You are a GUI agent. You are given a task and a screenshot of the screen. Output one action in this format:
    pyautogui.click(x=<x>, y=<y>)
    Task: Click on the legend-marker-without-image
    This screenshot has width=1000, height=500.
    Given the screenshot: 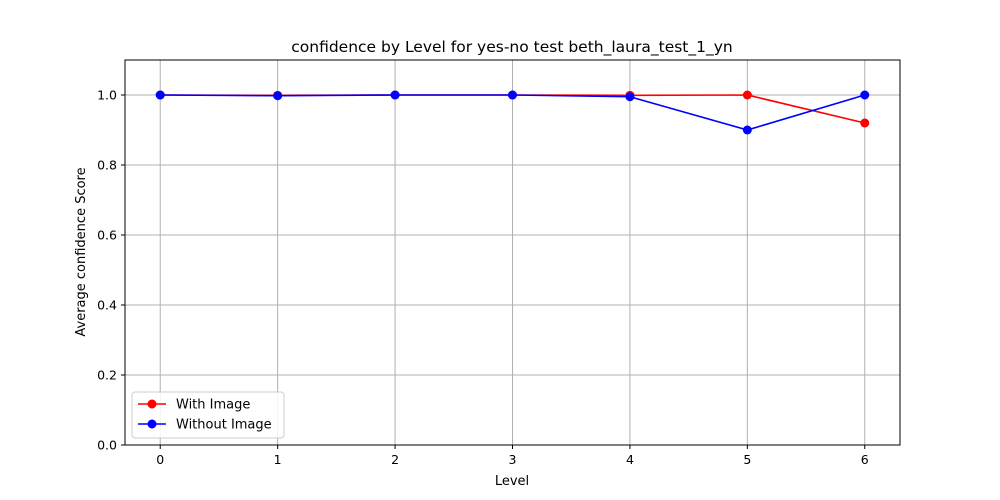 What is the action you would take?
    pyautogui.click(x=152, y=424)
    